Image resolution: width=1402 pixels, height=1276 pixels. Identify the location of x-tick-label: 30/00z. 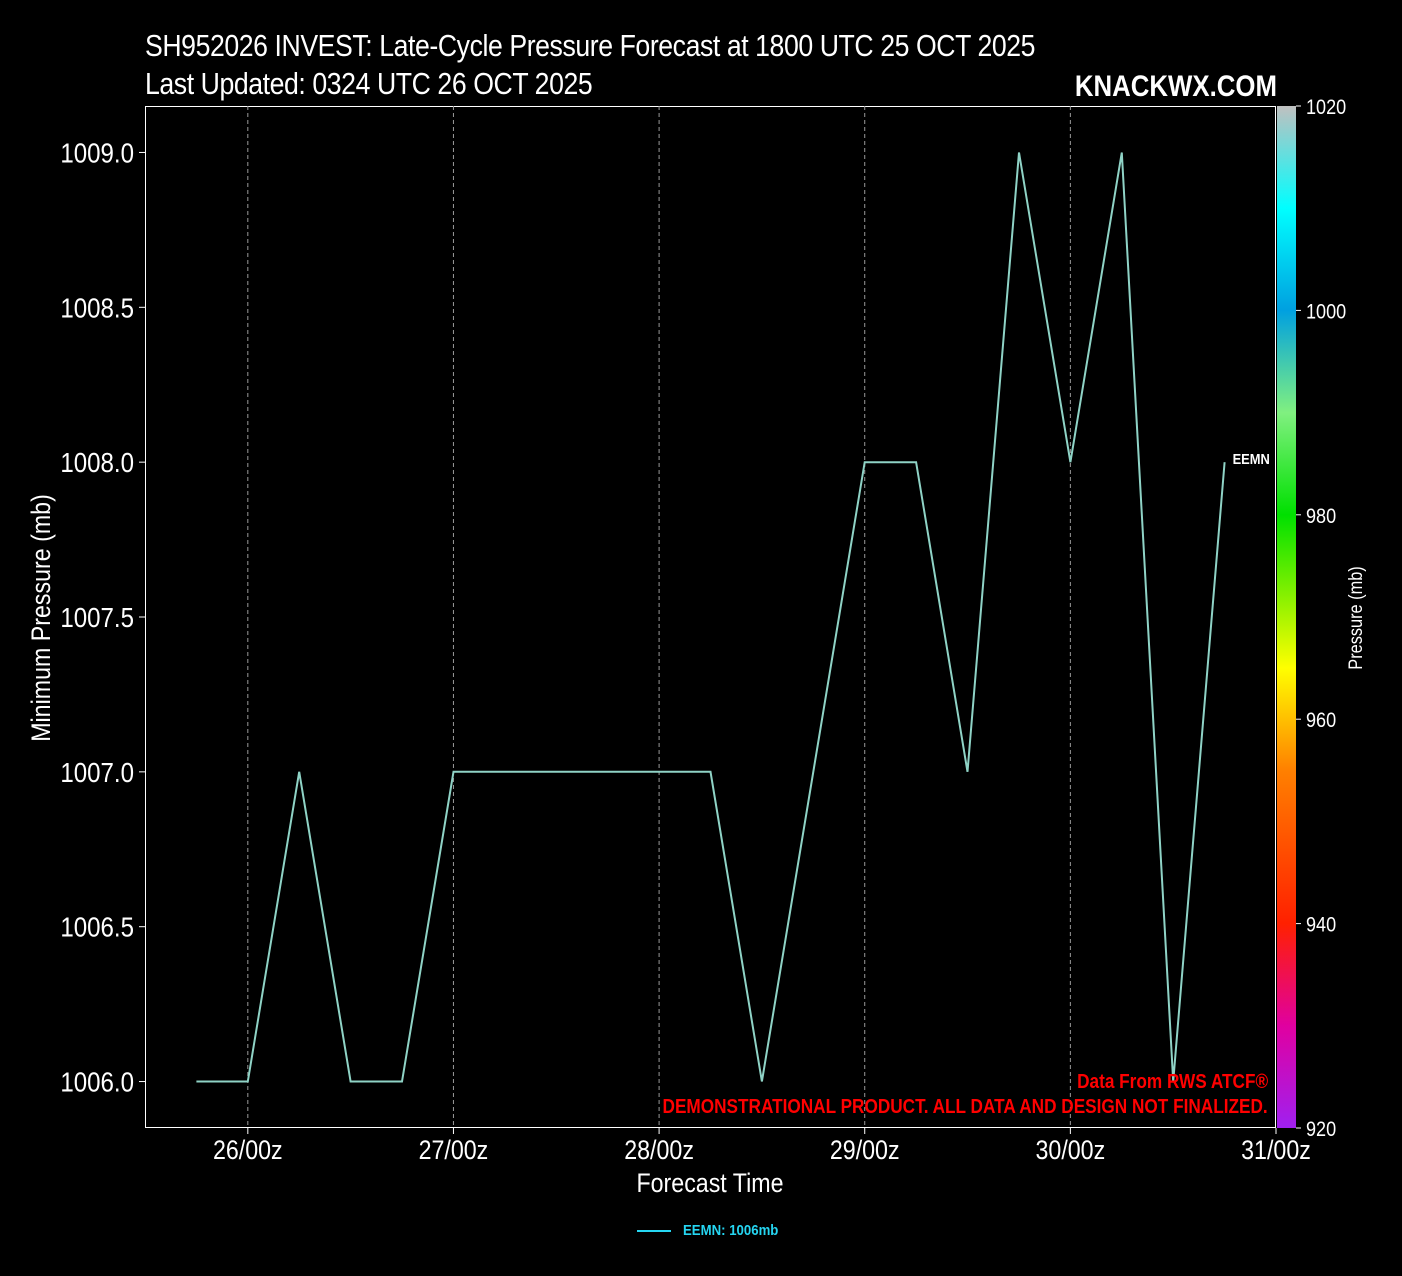
(1071, 1150).